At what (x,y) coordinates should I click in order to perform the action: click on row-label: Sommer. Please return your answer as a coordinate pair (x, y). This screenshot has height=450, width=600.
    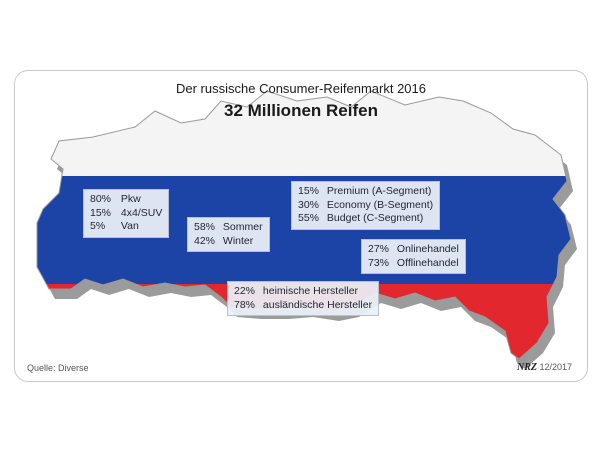
    Looking at the image, I should click on (242, 227).